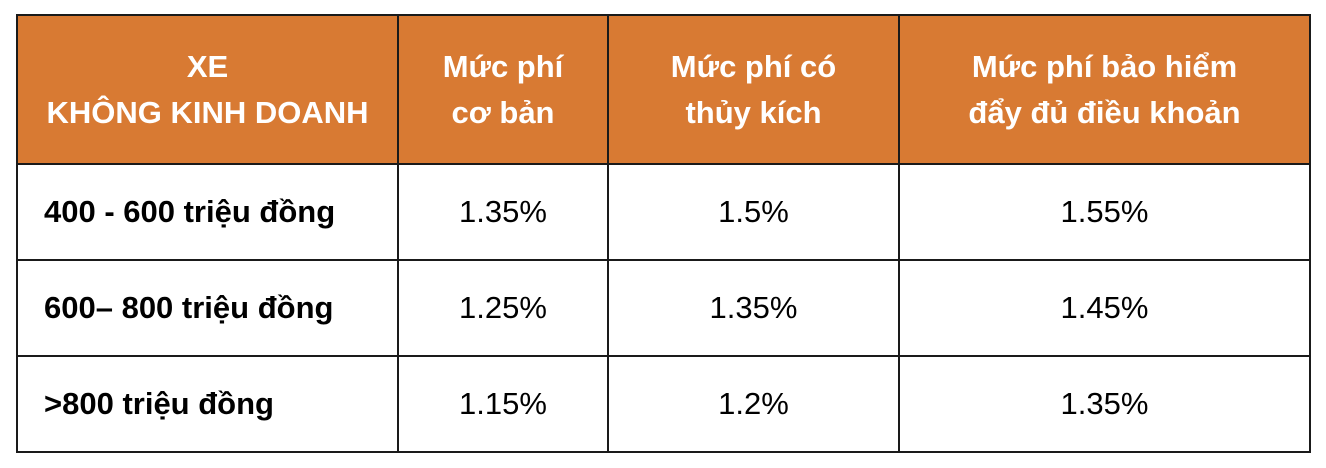 The image size is (1326, 468). I want to click on header-basic-fee: Mức phí cơ bản, so click(503, 89).